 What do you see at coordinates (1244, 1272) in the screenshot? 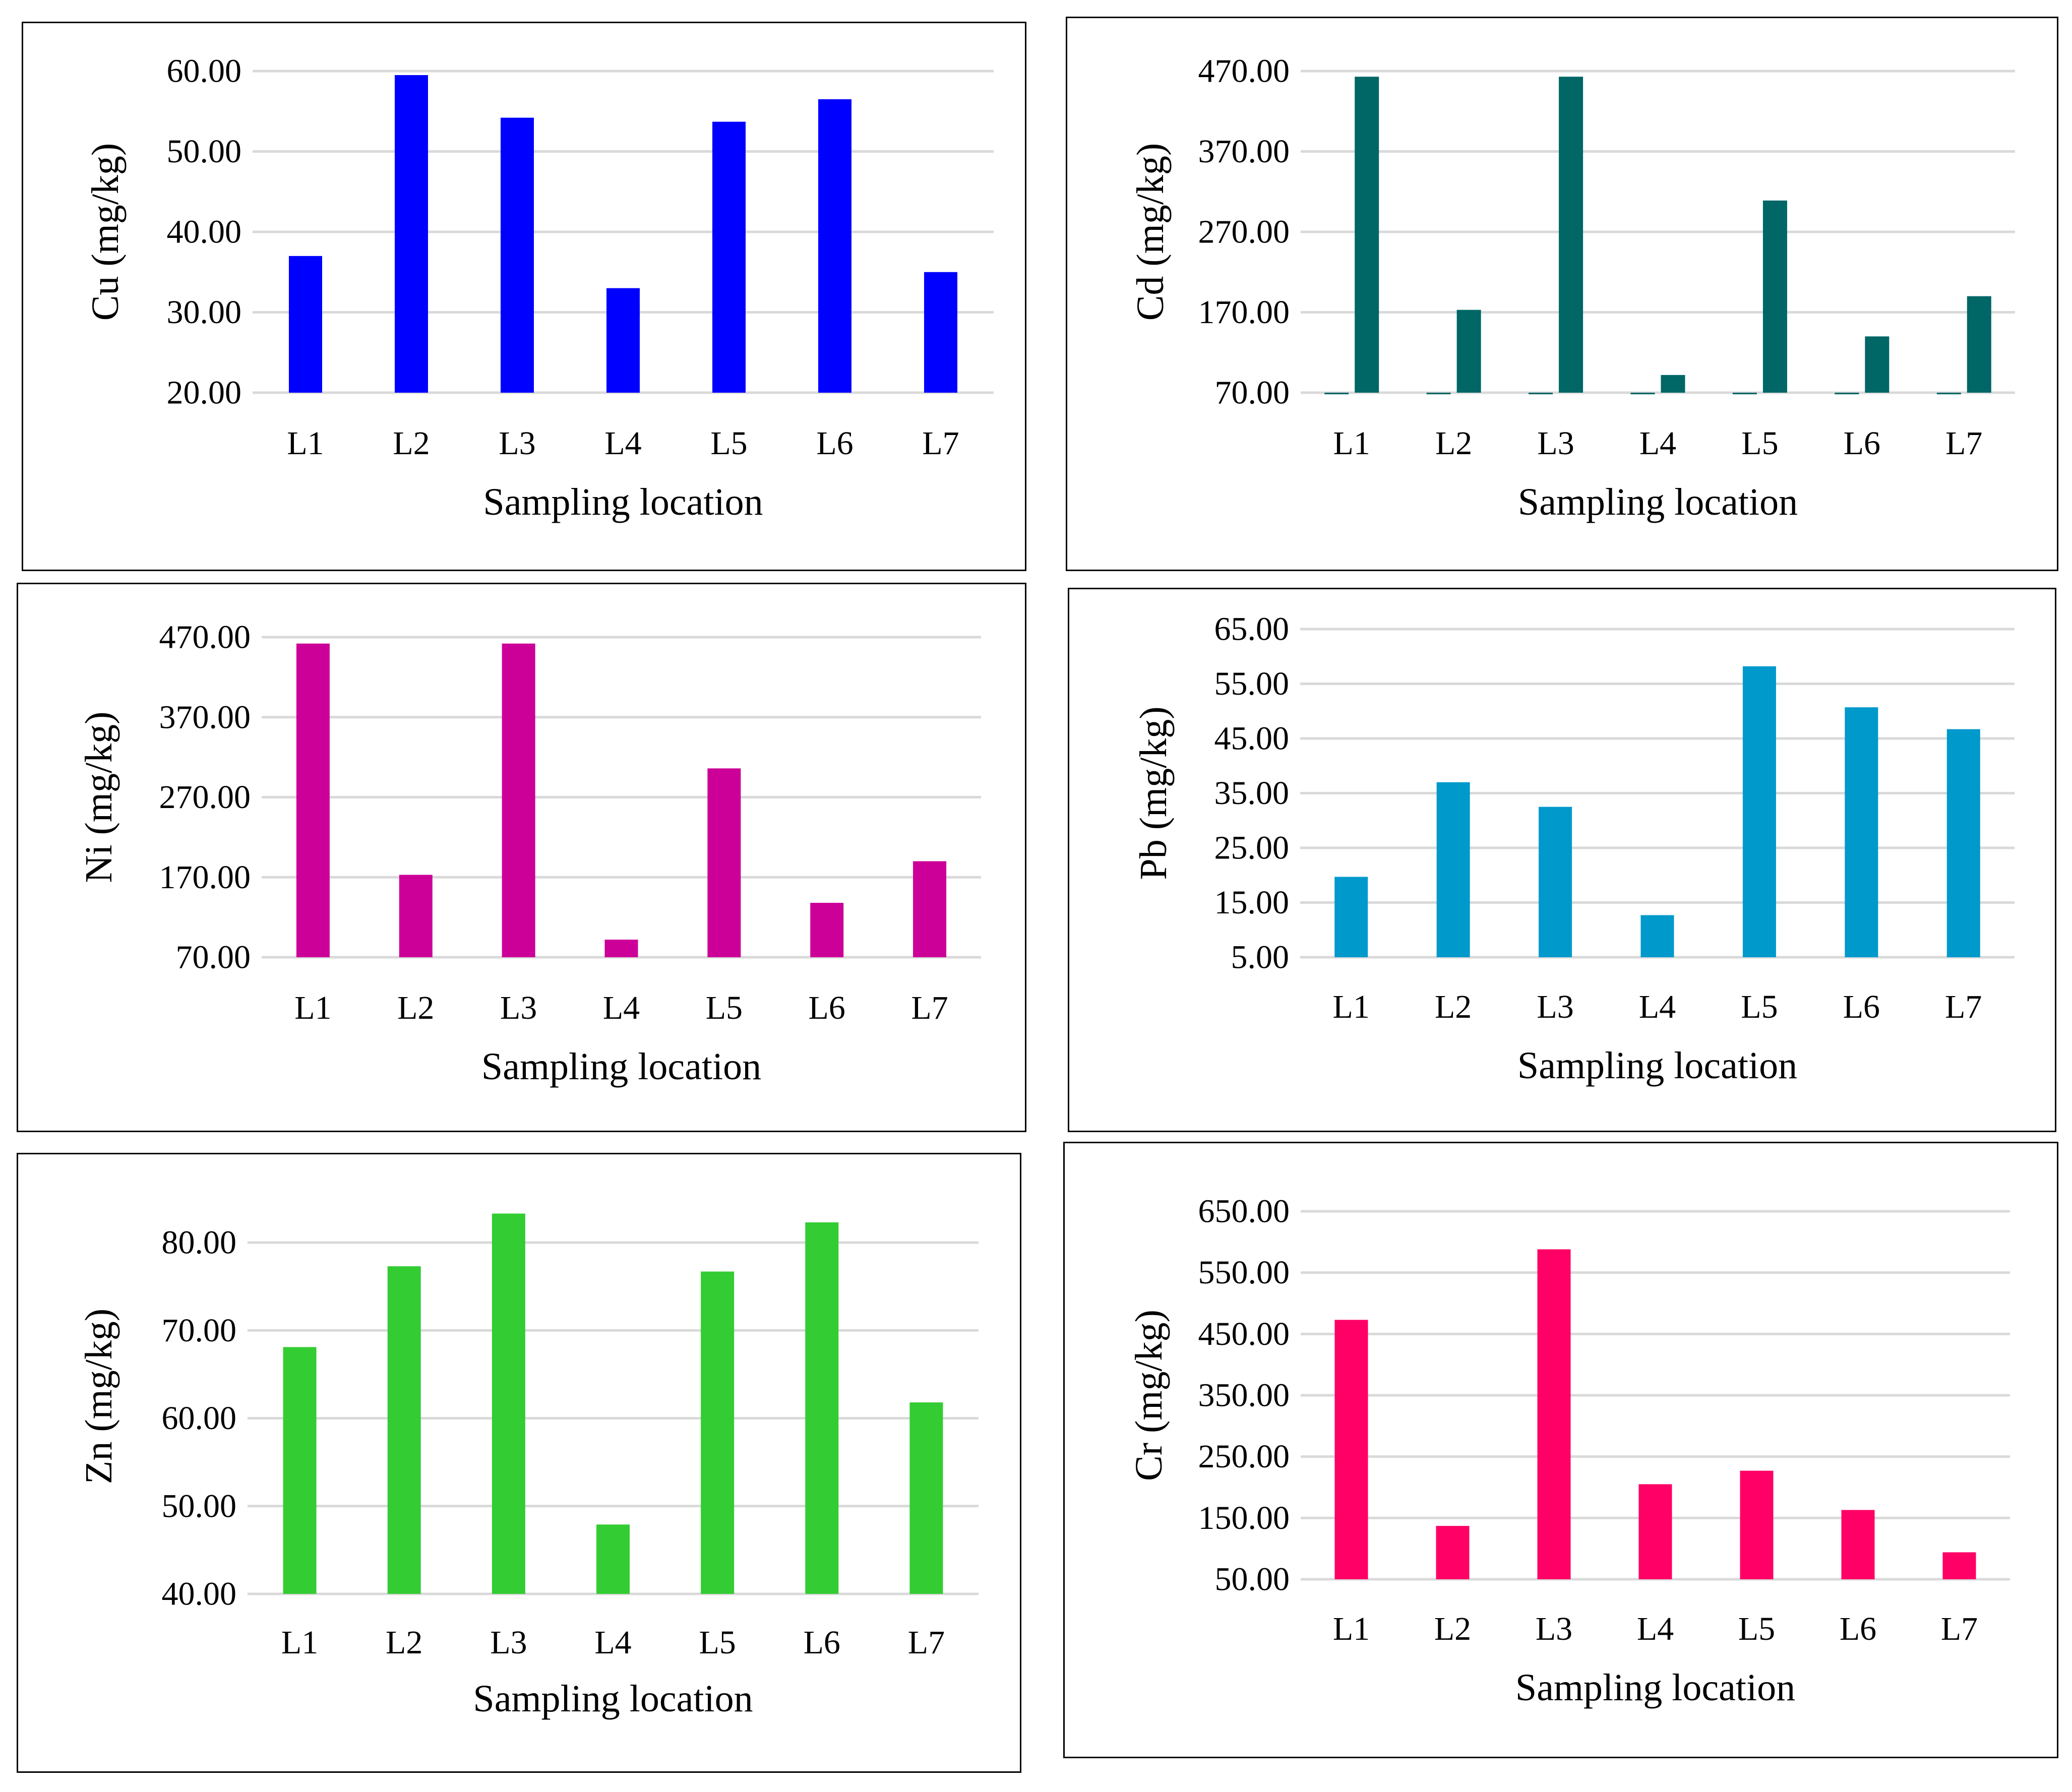
I see `y-tick-label: 550.00` at bounding box center [1244, 1272].